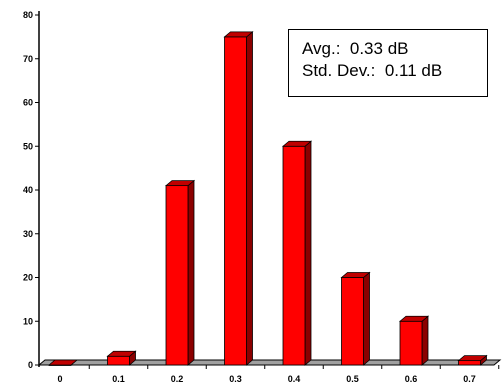  I want to click on y-tick-label: 0, so click(30, 365).